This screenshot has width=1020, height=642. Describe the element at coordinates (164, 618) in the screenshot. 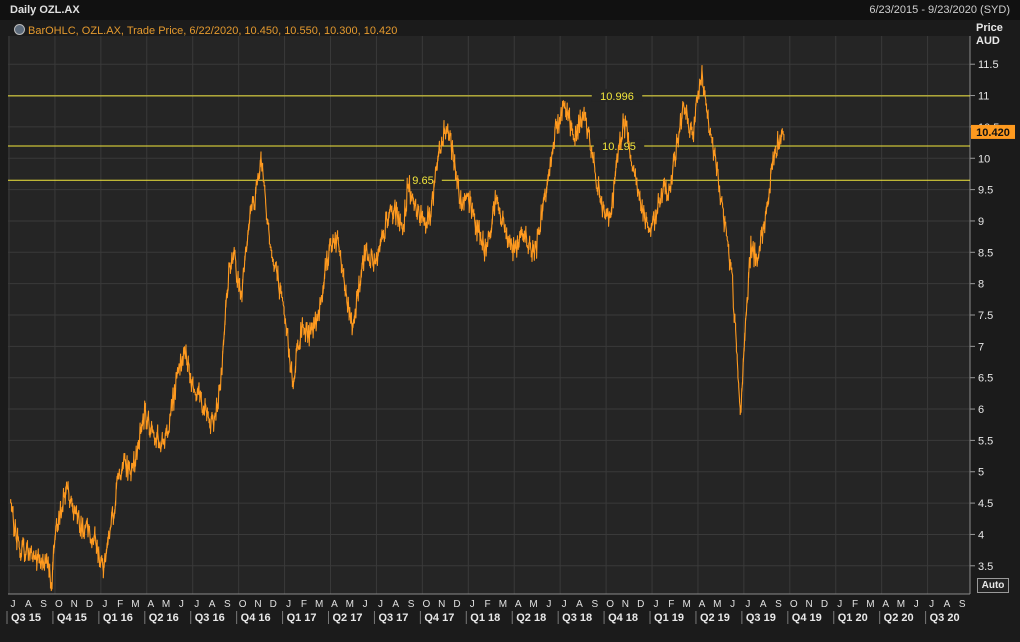

I see `quarter-tick-label: Q2 16` at that location.